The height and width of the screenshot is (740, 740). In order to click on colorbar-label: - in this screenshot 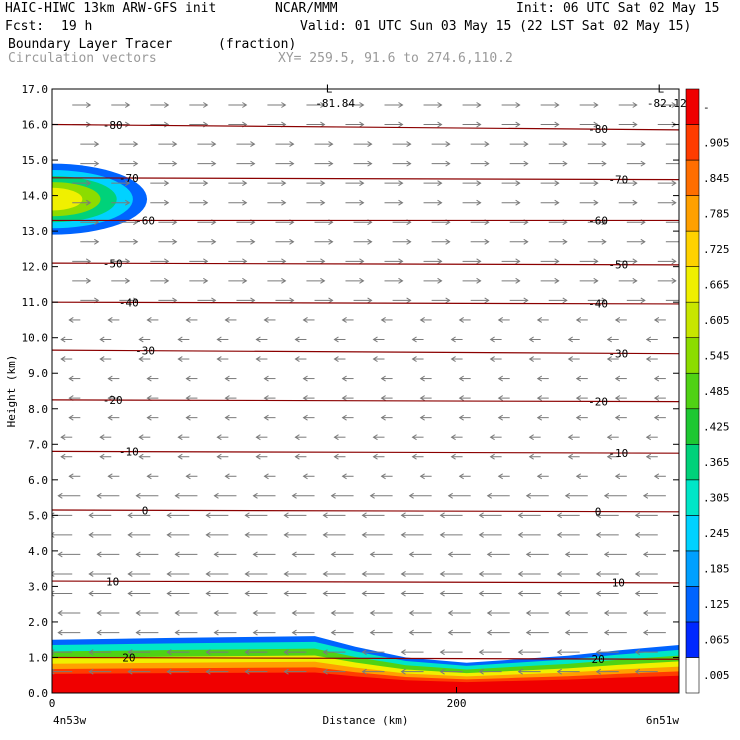, I will do `click(706, 107)`.